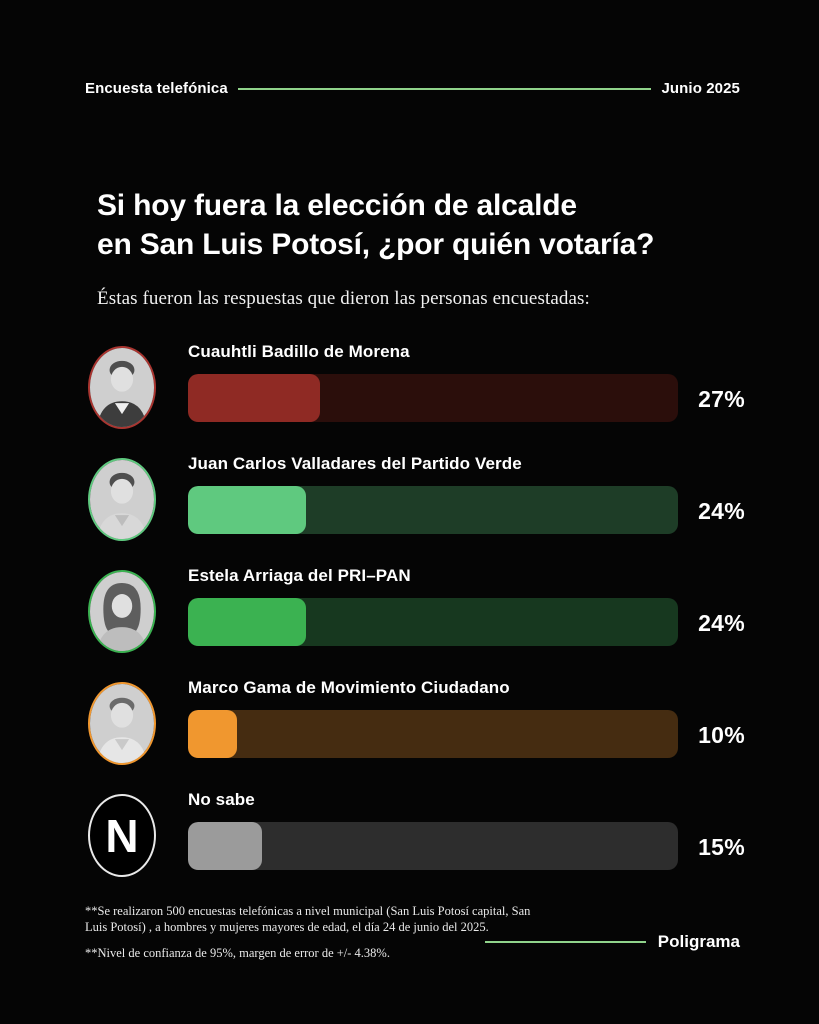 The image size is (819, 1024). What do you see at coordinates (721, 399) in the screenshot?
I see `percentage-label: 27%` at bounding box center [721, 399].